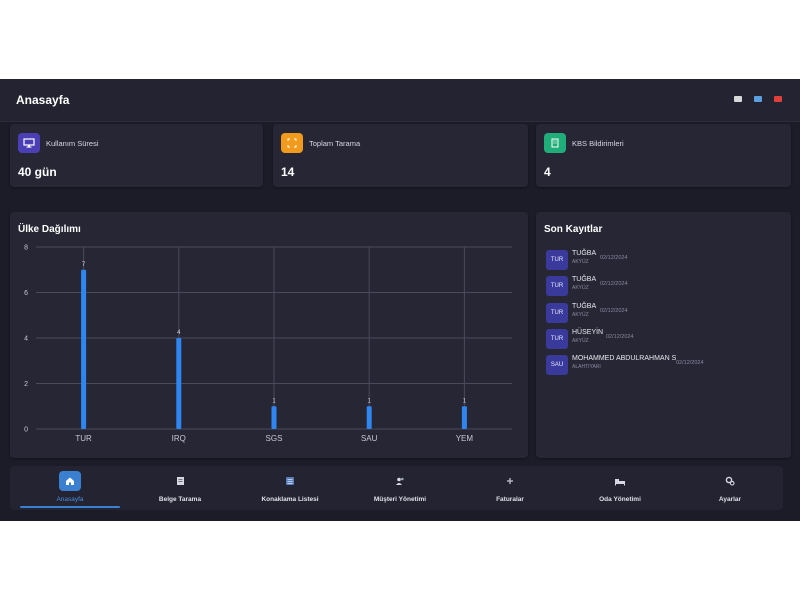 This screenshot has width=800, height=600. Describe the element at coordinates (179, 438) in the screenshot. I see `x-tick-label: IRQ` at that location.